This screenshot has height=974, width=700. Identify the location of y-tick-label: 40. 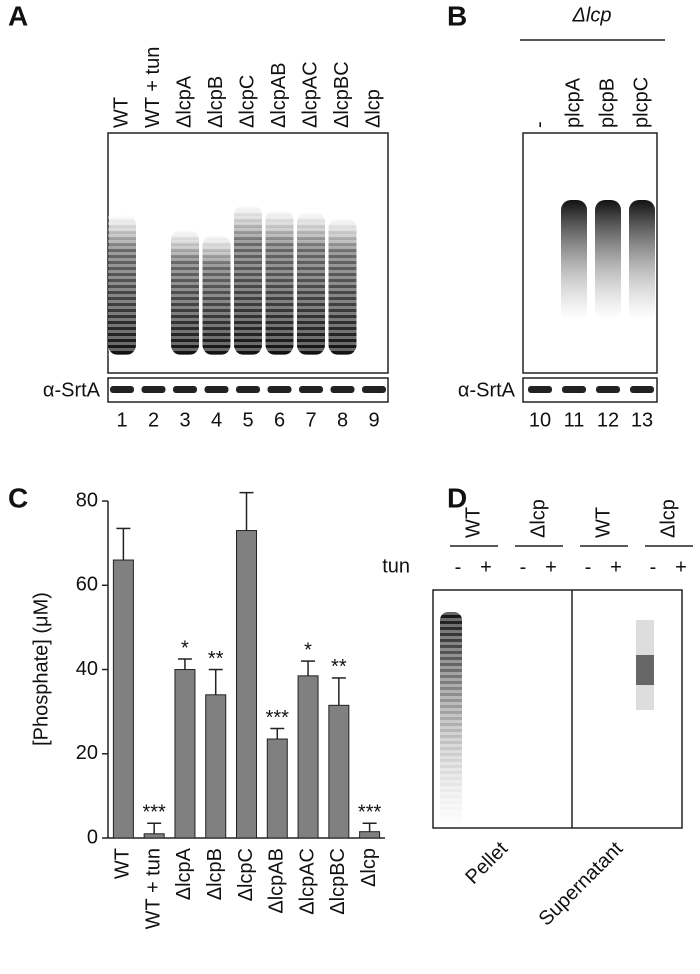
(87, 669).